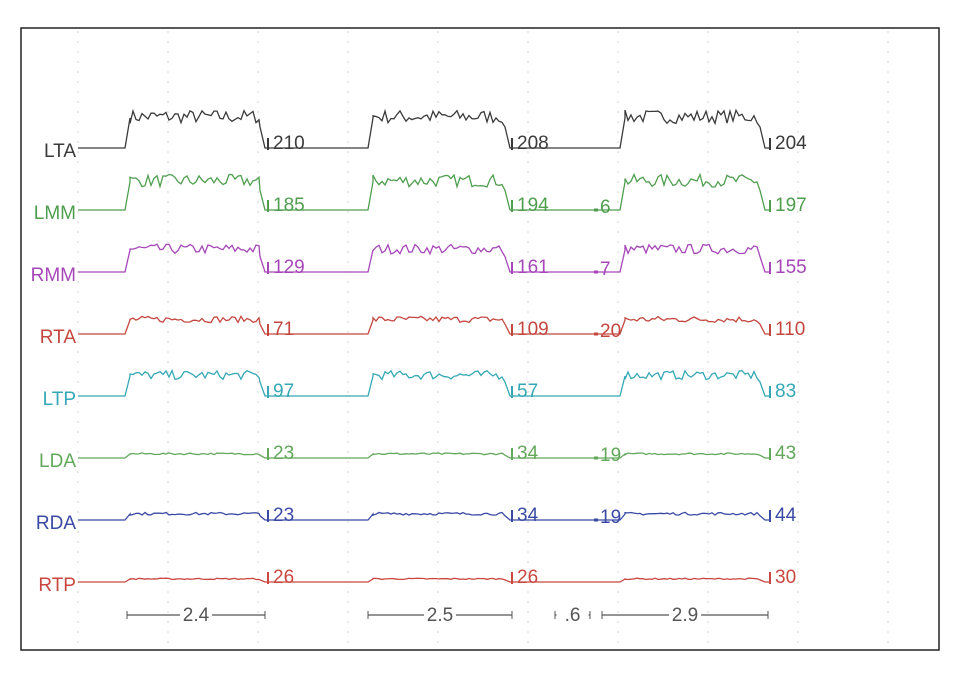  I want to click on duration-label: 2.5, so click(440, 615).